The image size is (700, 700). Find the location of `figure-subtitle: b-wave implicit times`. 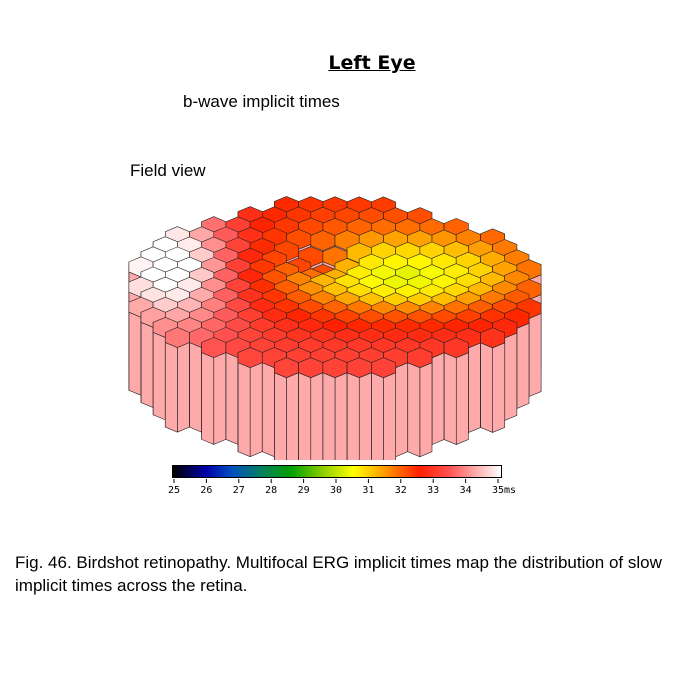

figure-subtitle: b-wave implicit times is located at coordinates (261, 101).